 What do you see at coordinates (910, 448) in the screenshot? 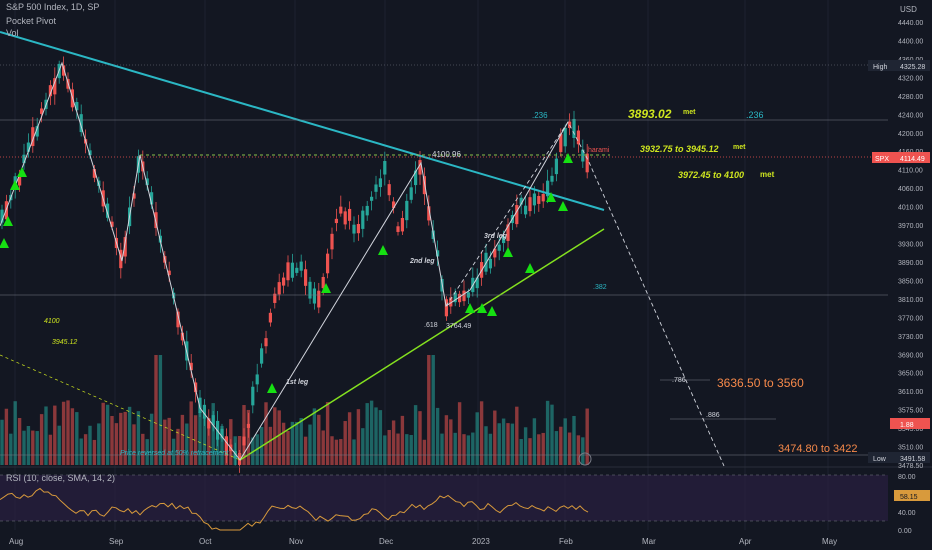
I see `price-tick-label: 3510.00` at bounding box center [910, 448].